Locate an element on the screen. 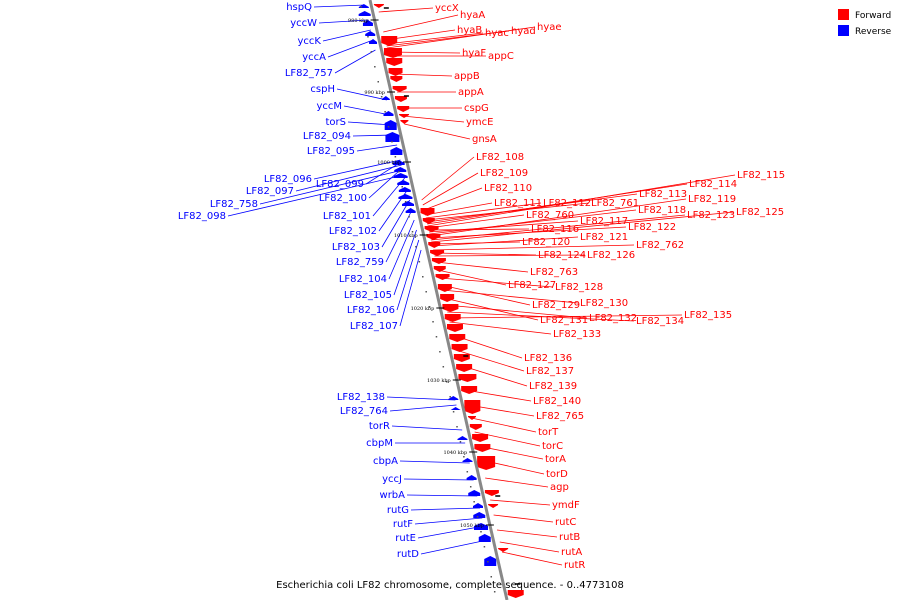  gene-label-LF82_132: LF82_132 is located at coordinates (613, 318).